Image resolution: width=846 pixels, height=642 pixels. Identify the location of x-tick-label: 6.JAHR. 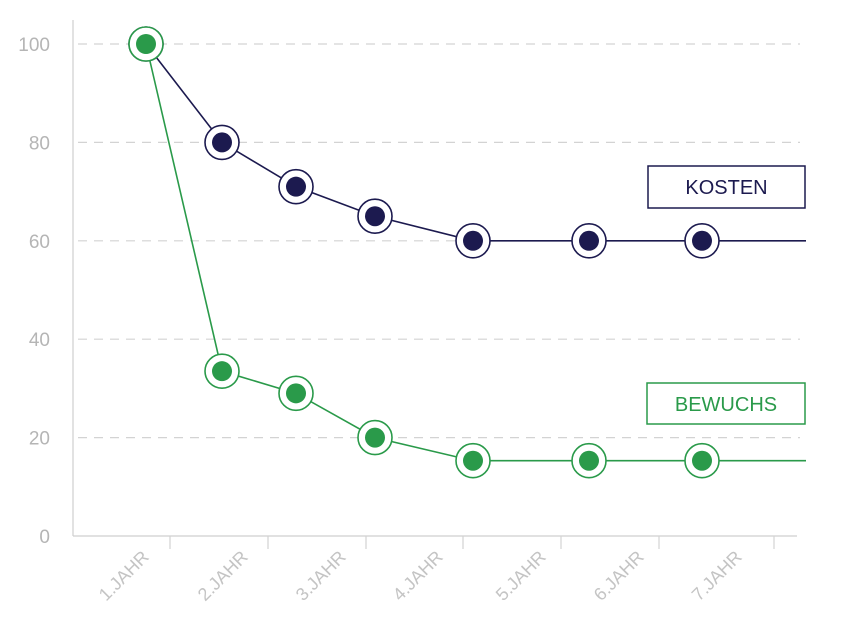
(619, 576).